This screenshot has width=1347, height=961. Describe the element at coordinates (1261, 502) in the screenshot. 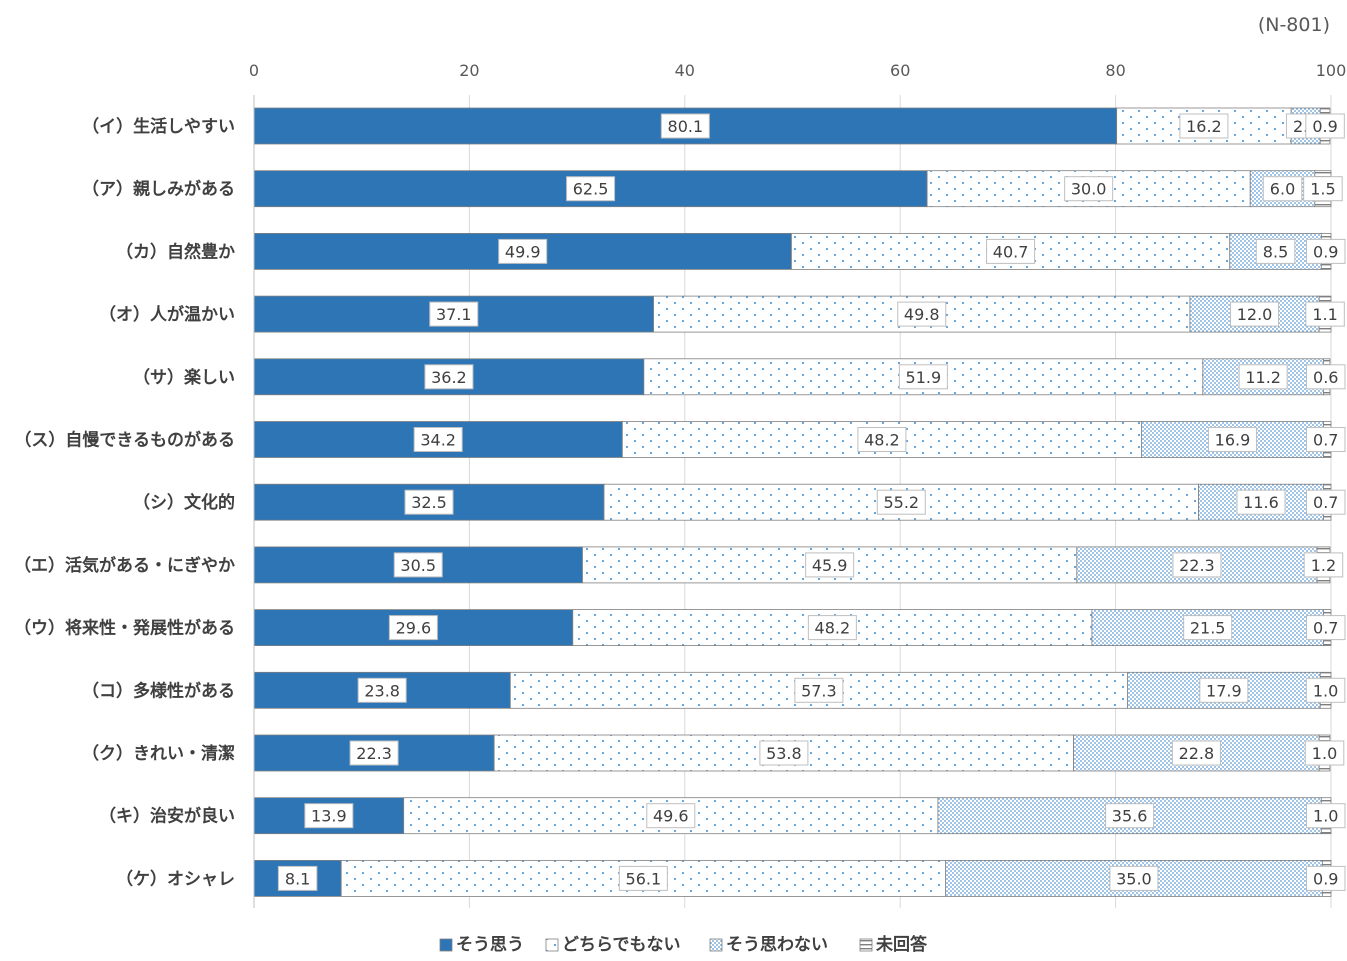

I see `data-label: 11.6` at that location.